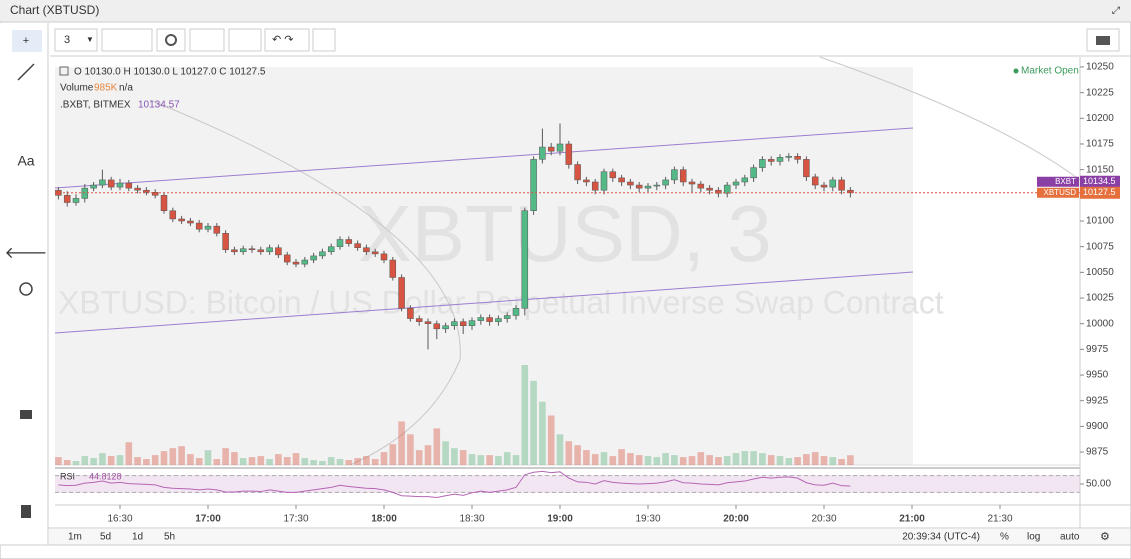  I want to click on undo-redo, so click(287, 40).